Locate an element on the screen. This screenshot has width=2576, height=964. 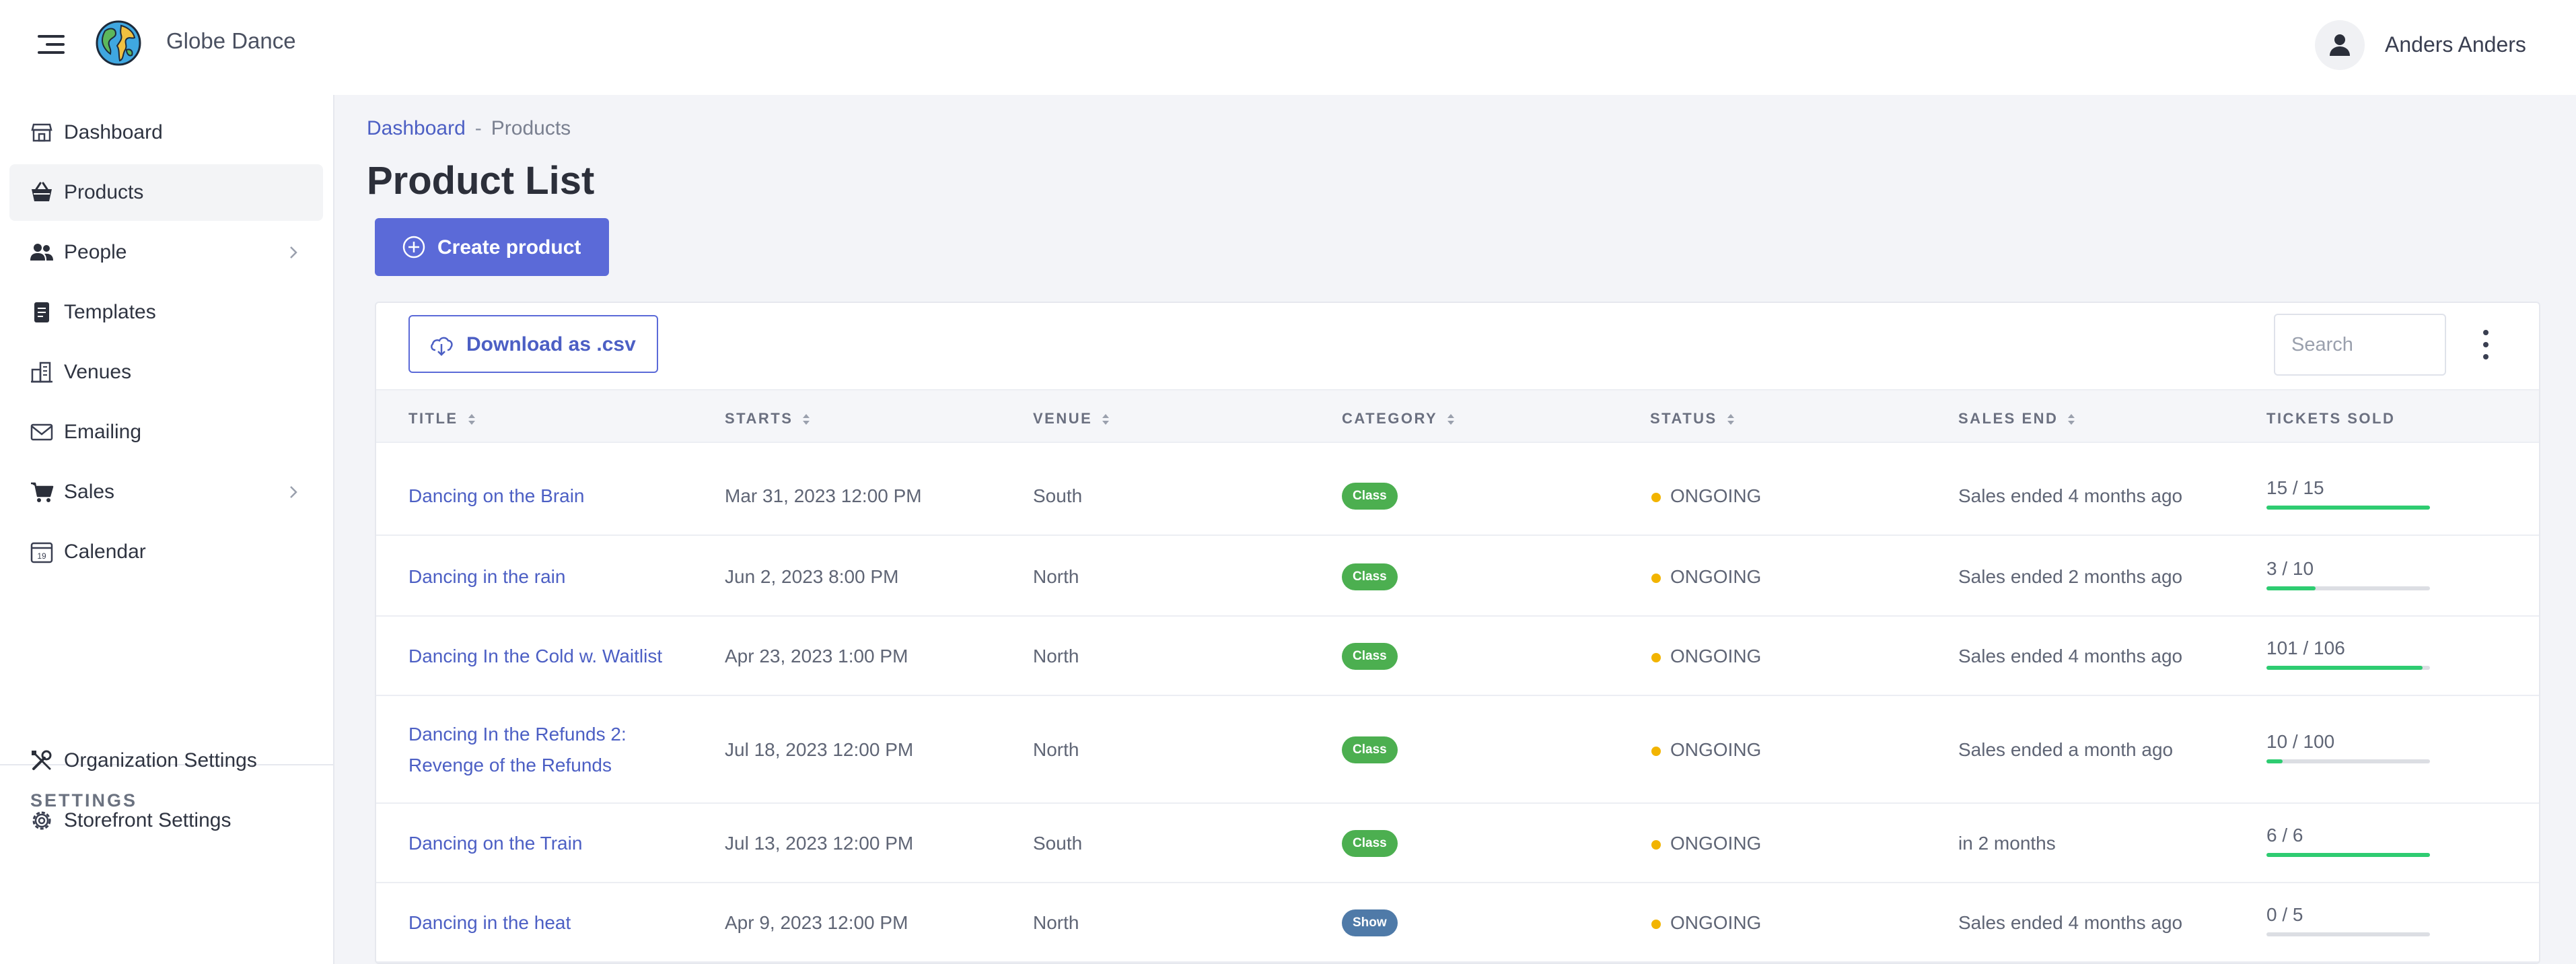
product-title-line: Dancing on the Brain is located at coordinates (496, 495).